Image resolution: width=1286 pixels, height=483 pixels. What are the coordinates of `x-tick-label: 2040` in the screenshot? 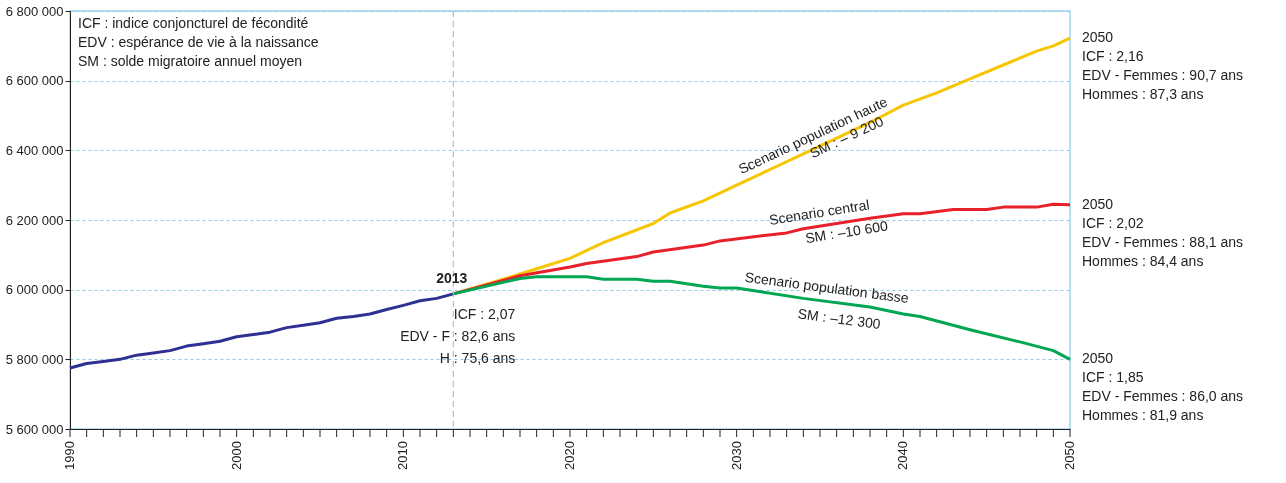 It's located at (903, 455).